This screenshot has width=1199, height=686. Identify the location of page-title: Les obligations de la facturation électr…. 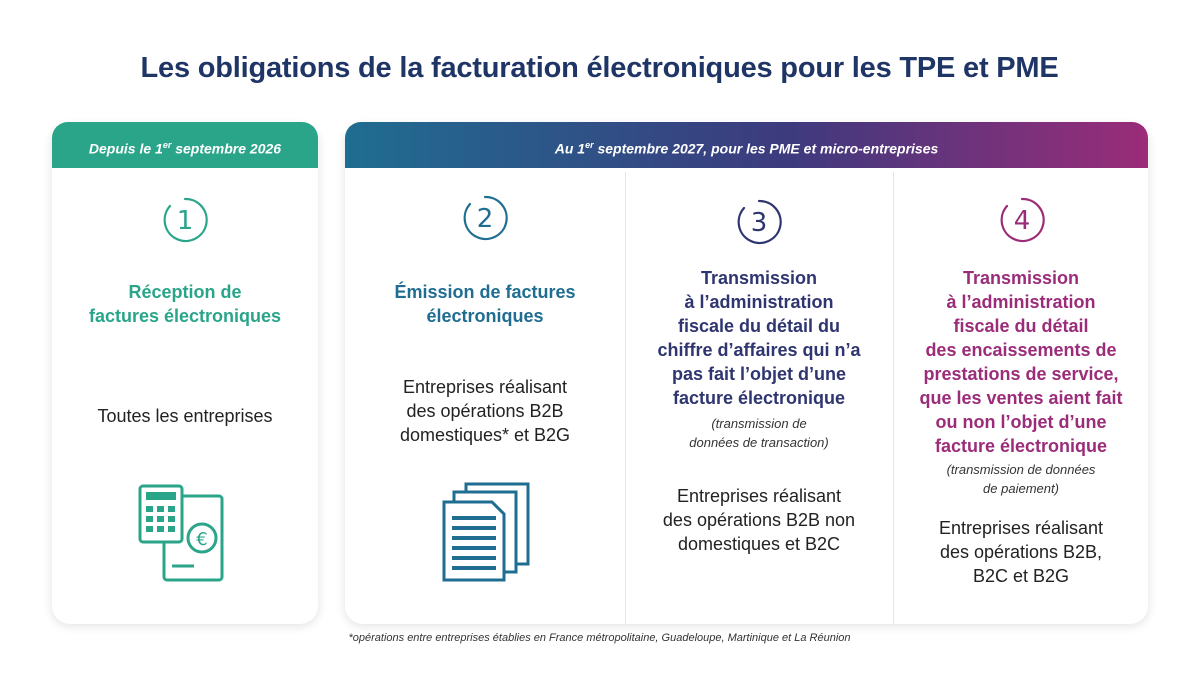
(599, 68).